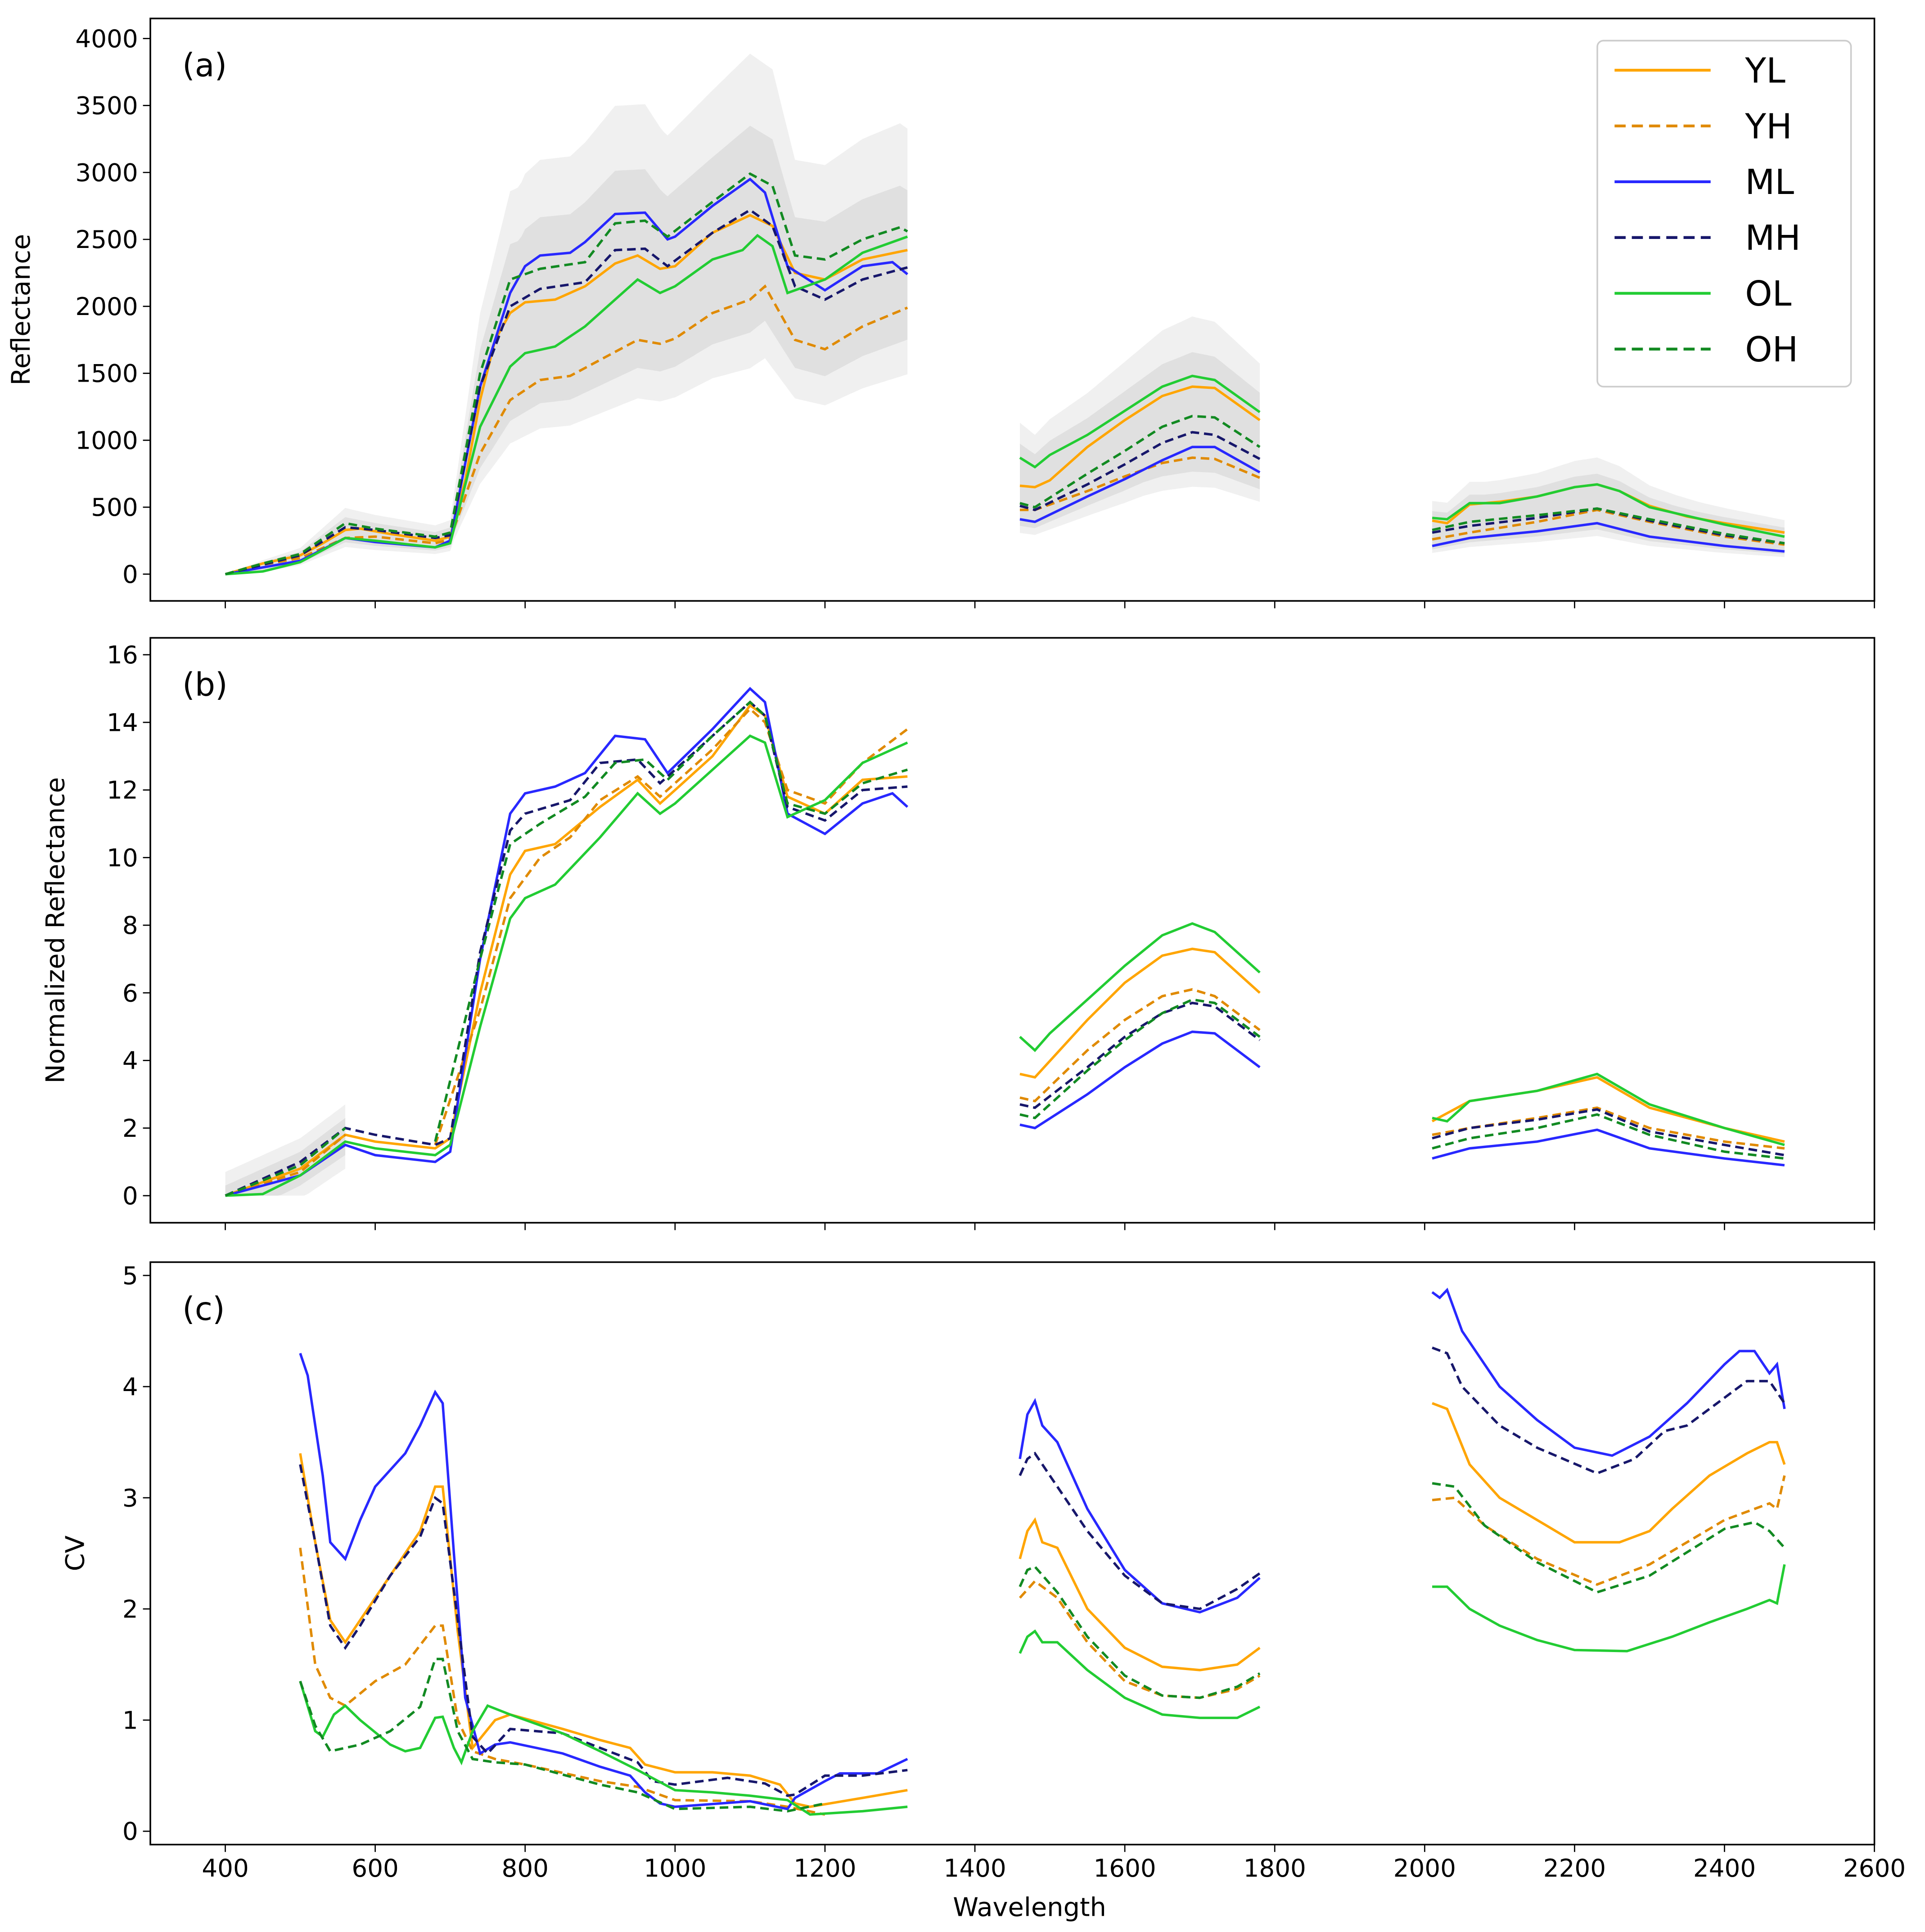 The image size is (1925, 1932). Describe the element at coordinates (1125, 1868) in the screenshot. I see `x-tick-label: 1600` at that location.